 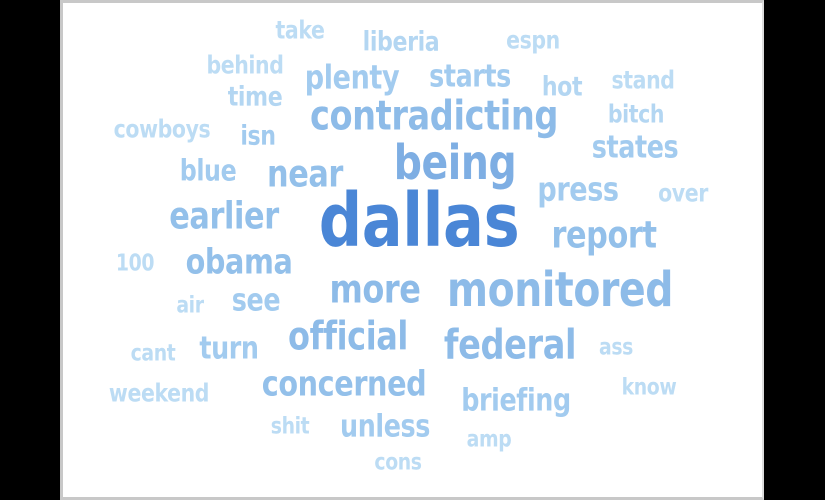 What do you see at coordinates (683, 193) in the screenshot?
I see `word-cloud-word: over` at bounding box center [683, 193].